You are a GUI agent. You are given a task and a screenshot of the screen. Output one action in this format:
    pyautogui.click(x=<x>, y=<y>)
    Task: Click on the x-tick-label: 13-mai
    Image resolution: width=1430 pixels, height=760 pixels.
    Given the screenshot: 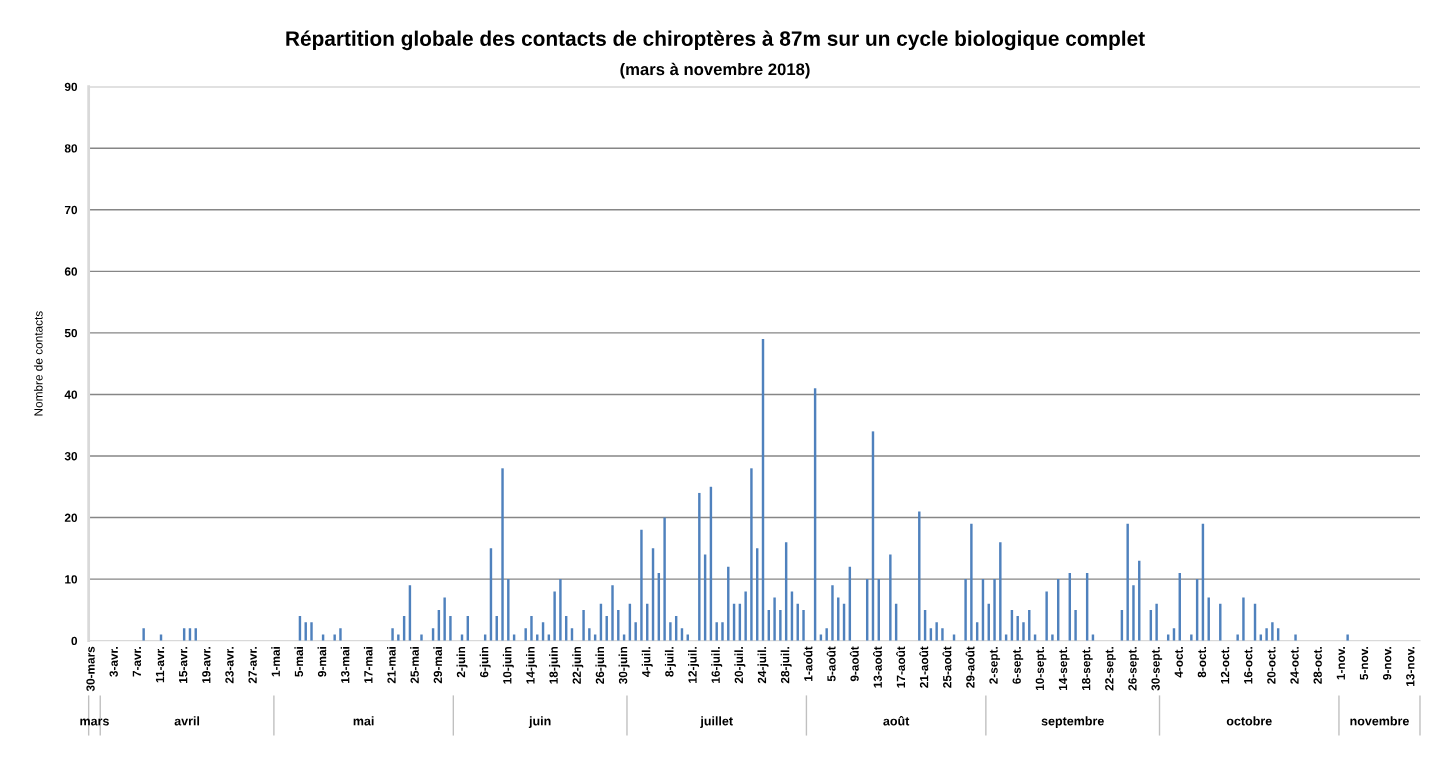 What is the action you would take?
    pyautogui.click(x=345, y=665)
    